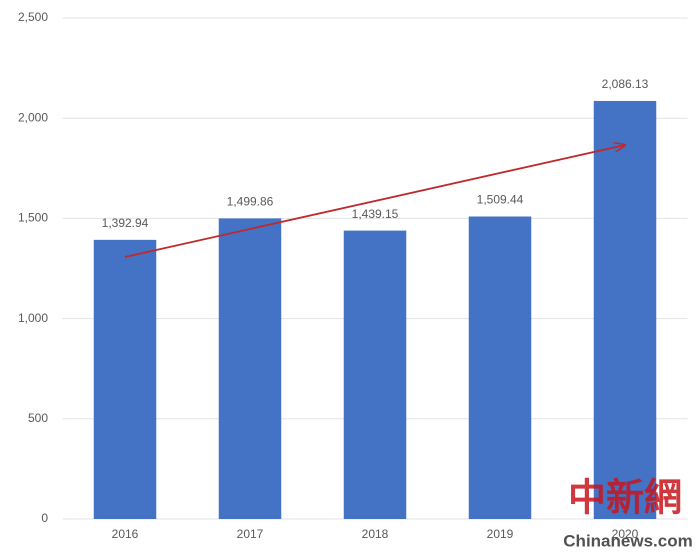 The image size is (700, 555). Describe the element at coordinates (125, 223) in the screenshot. I see `value-label: 1,392.94` at that location.